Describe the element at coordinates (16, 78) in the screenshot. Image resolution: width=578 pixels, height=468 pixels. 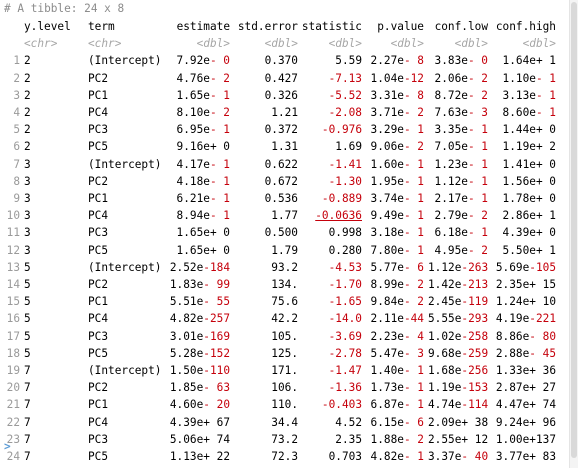
I see `row-number: 2` at that location.